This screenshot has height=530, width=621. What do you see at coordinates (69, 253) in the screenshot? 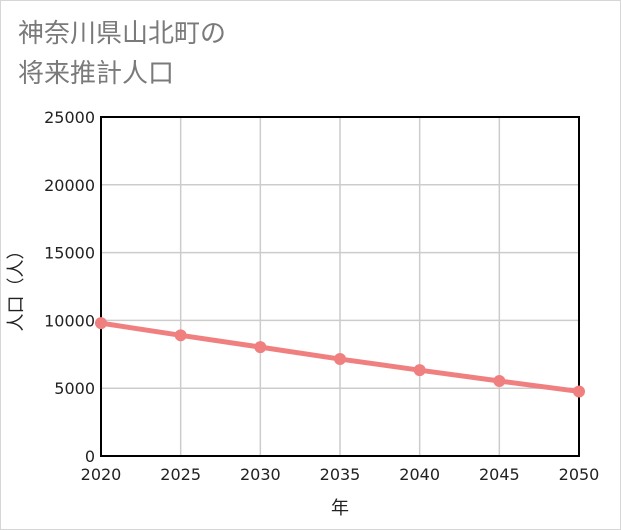
I see `y-tick-label: 15000` at bounding box center [69, 253].